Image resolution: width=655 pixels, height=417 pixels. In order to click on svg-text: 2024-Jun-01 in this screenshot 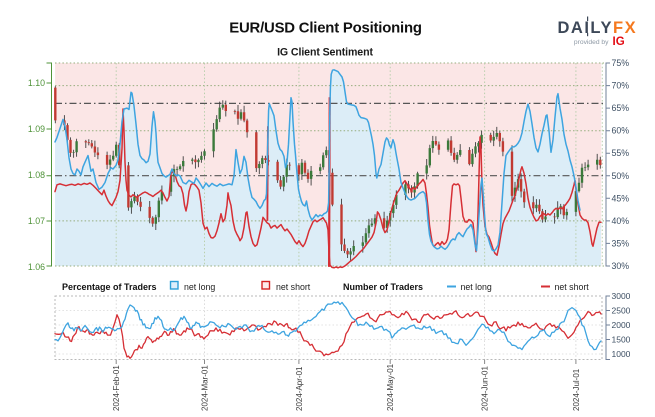, I will do `click(485, 388)`.